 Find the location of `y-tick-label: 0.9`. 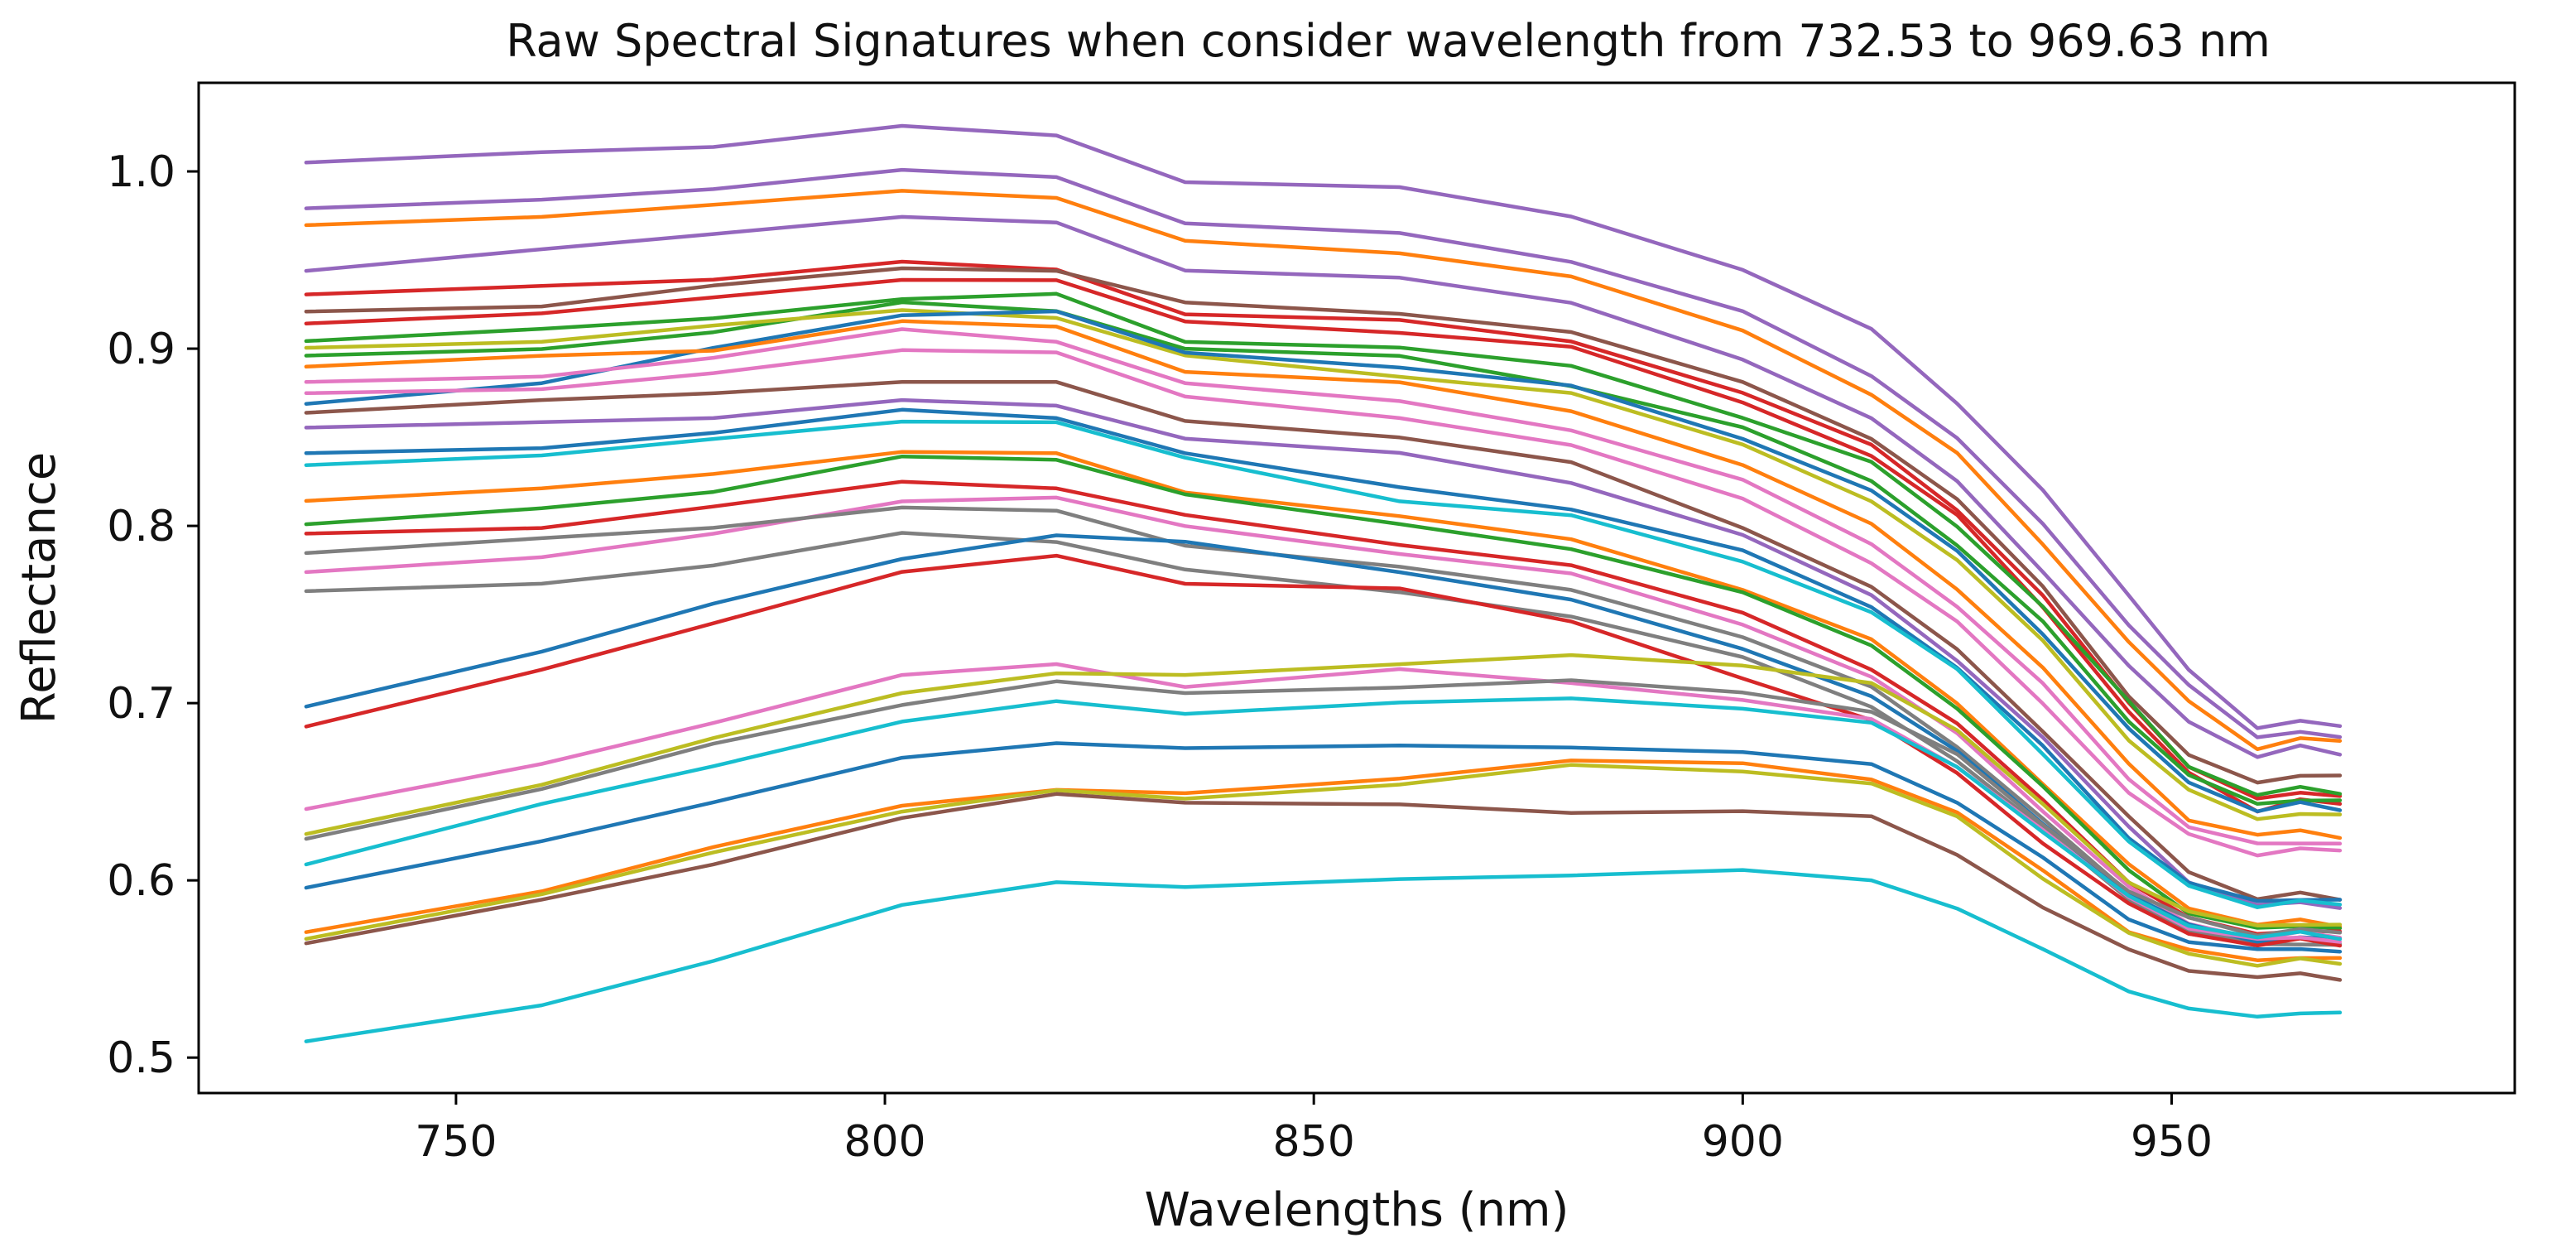

y-tick-label: 0.9 is located at coordinates (141, 349).